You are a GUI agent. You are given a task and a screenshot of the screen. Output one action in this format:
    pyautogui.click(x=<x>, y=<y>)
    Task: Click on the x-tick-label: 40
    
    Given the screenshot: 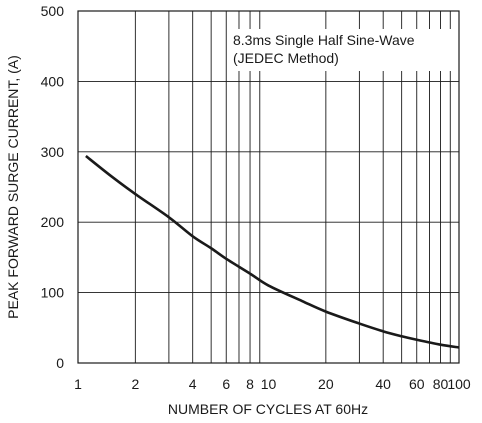 What is the action you would take?
    pyautogui.click(x=383, y=384)
    